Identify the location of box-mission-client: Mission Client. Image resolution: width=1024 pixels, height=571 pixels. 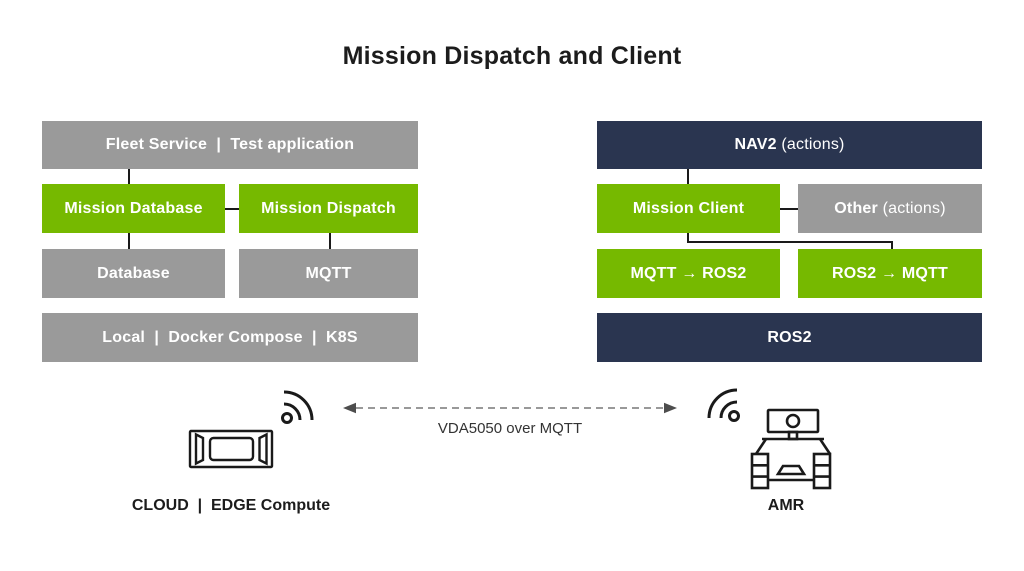
(688, 208).